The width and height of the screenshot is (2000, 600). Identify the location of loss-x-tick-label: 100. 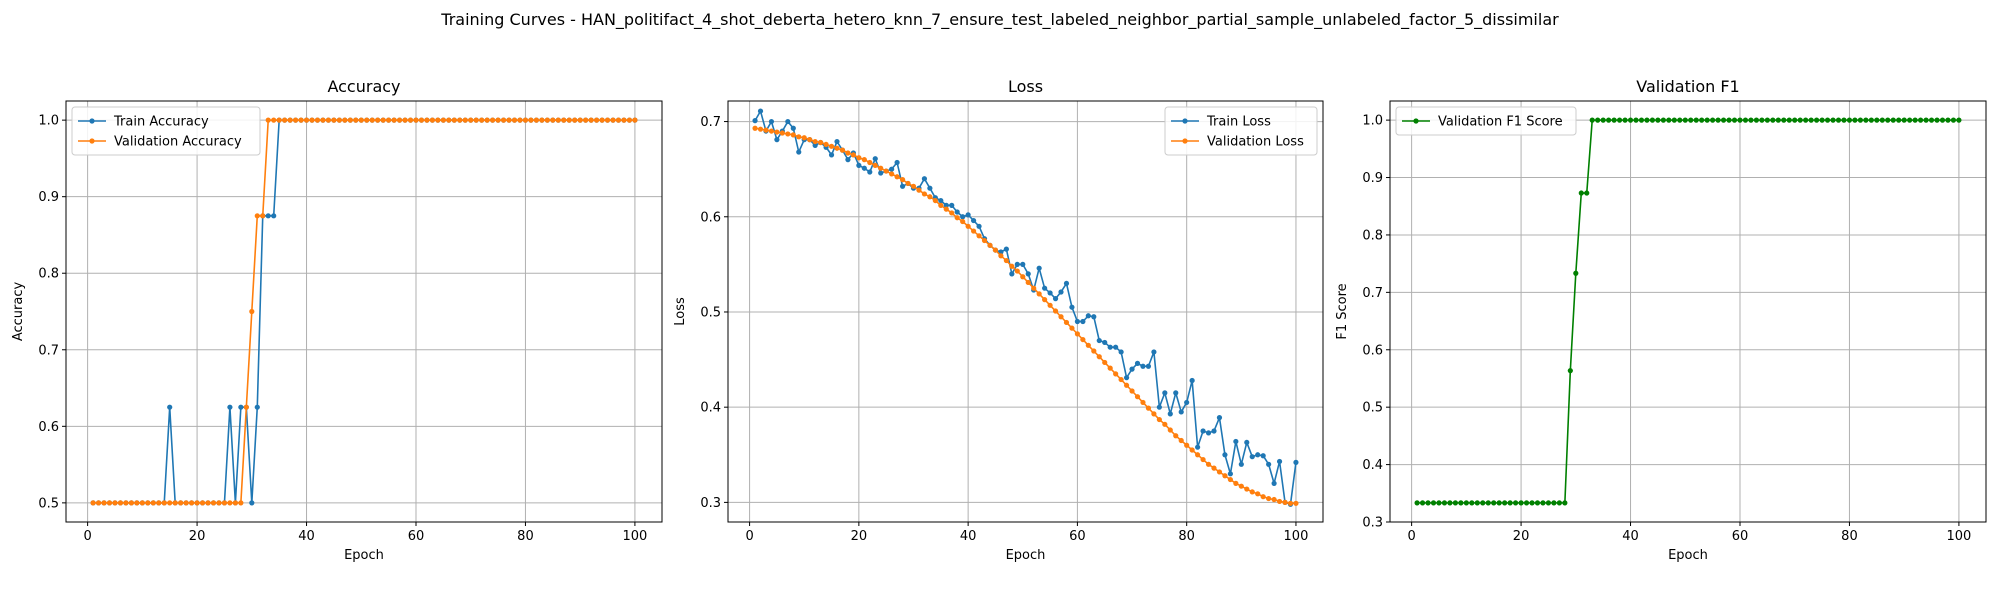
(1296, 536).